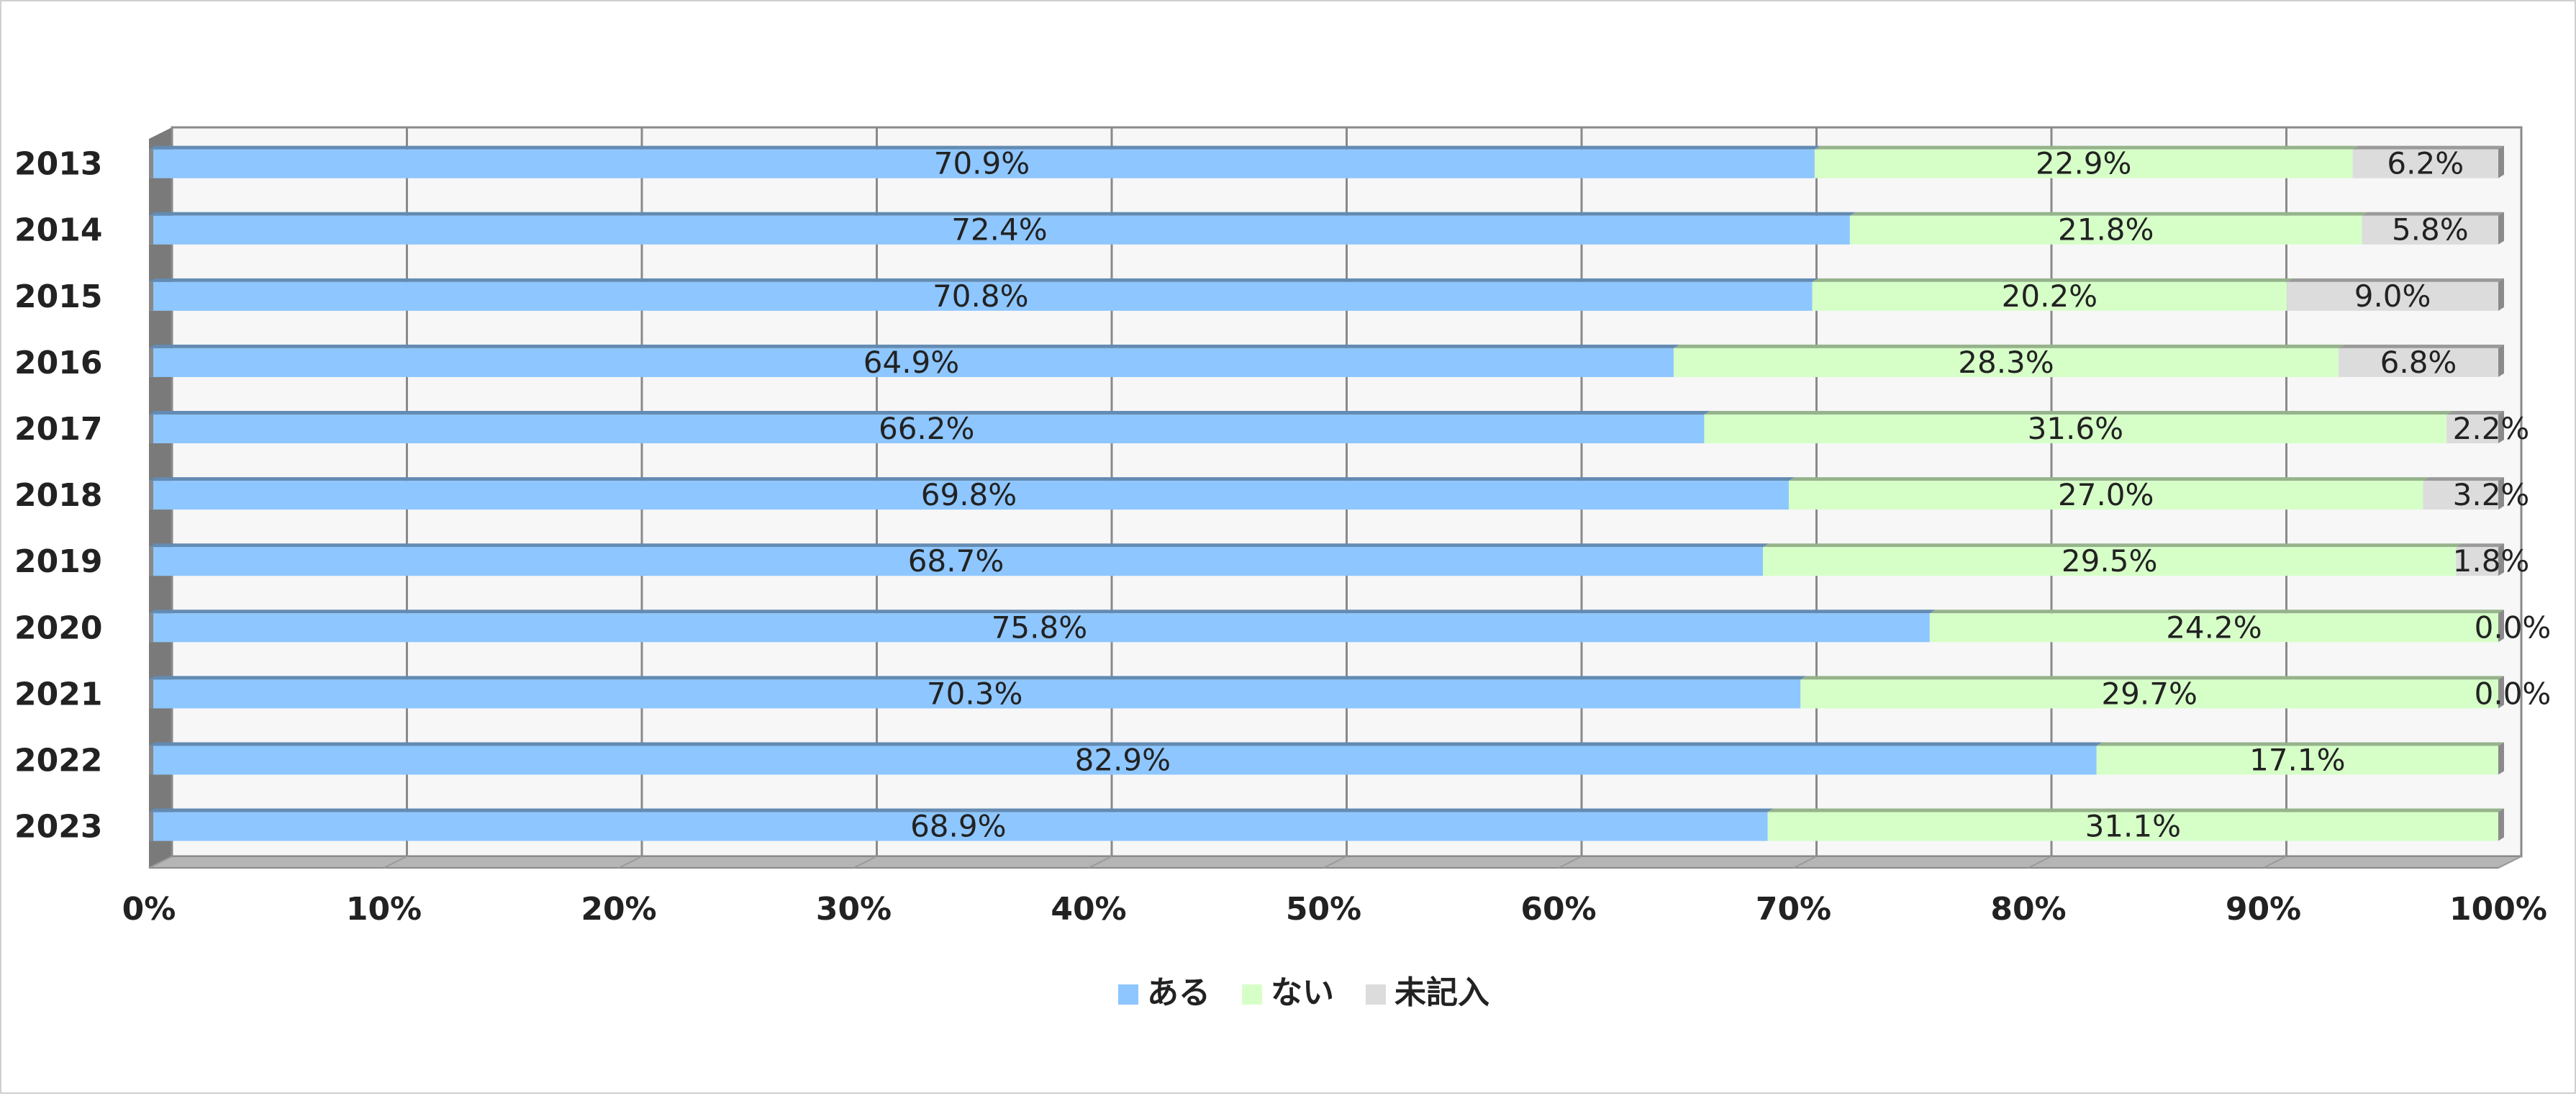  I want to click on data-label: 9.0%, so click(2392, 296).